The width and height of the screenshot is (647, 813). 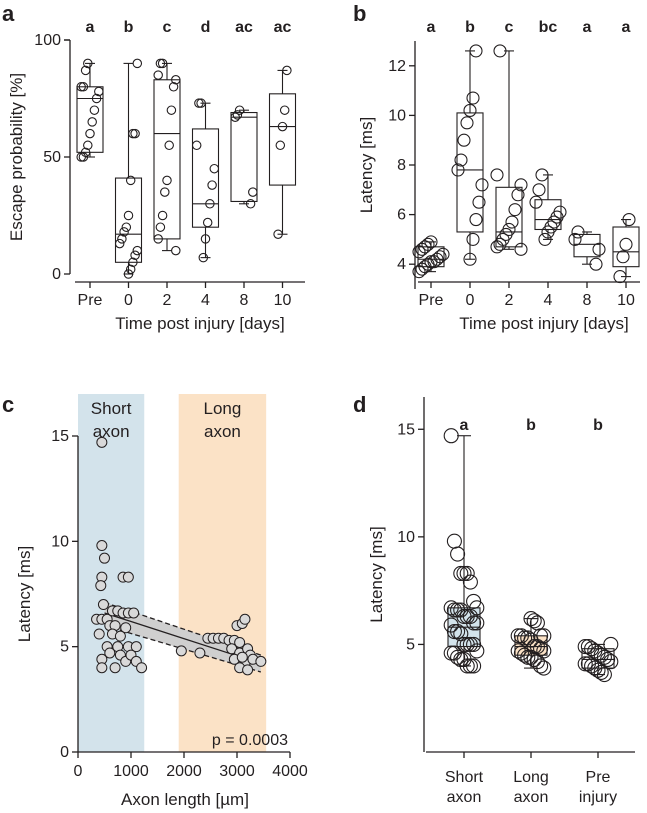 What do you see at coordinates (548, 27) in the screenshot?
I see `significance-letter: bc` at bounding box center [548, 27].